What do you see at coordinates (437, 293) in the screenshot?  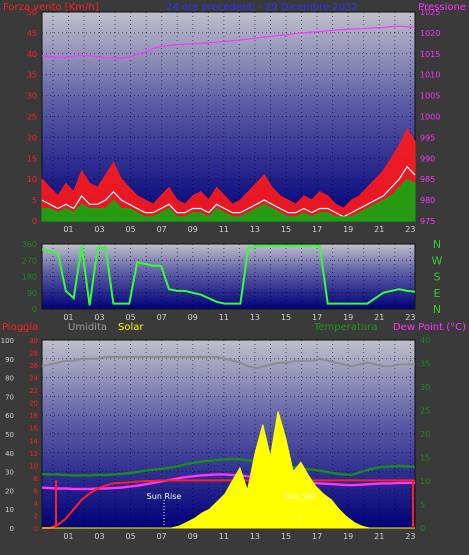 I see `compass-label: E` at bounding box center [437, 293].